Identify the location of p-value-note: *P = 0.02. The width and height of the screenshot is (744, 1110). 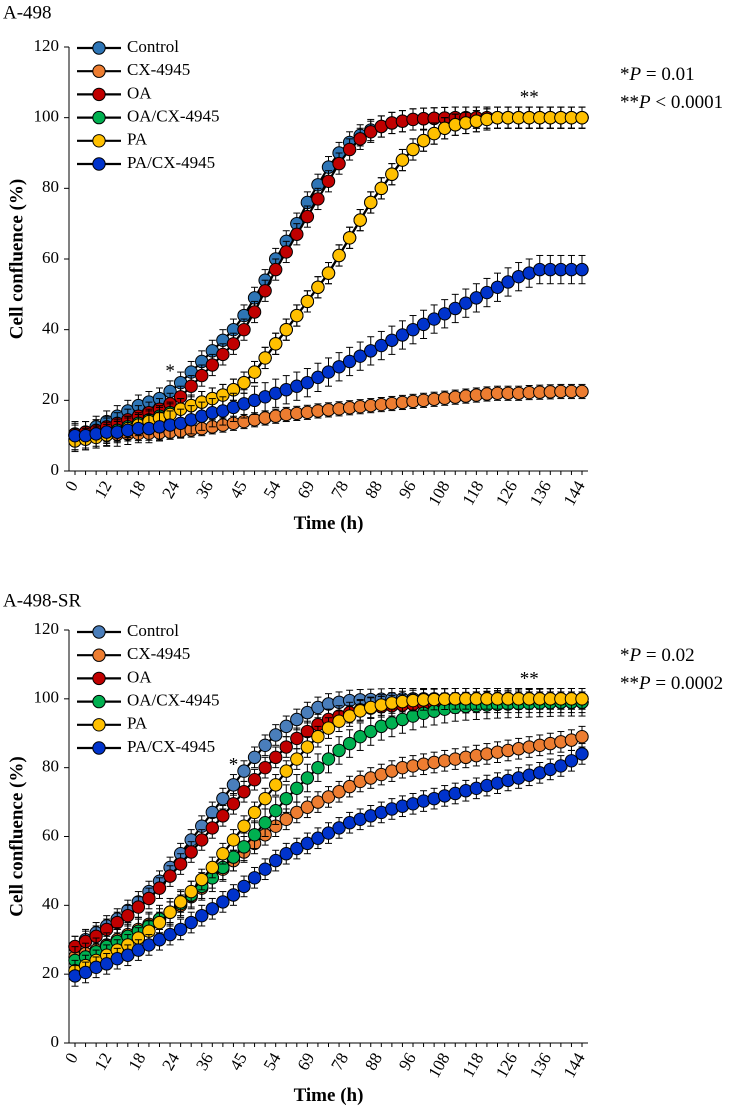
(657, 655).